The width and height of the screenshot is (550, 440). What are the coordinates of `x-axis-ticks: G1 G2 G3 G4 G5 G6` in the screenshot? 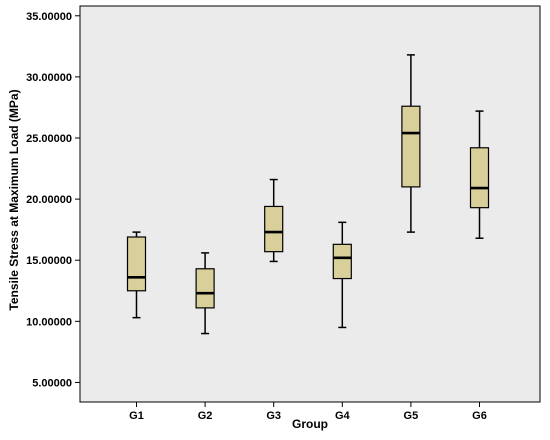 It's located at (308, 412).